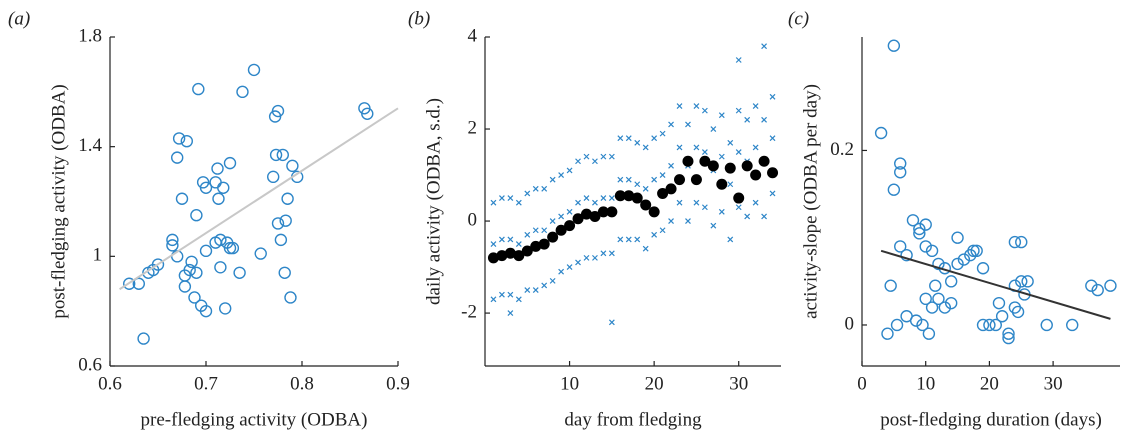  Describe the element at coordinates (254, 419) in the screenshot. I see `x-axis-label: pre-fledging activity (ODBA)` at that location.